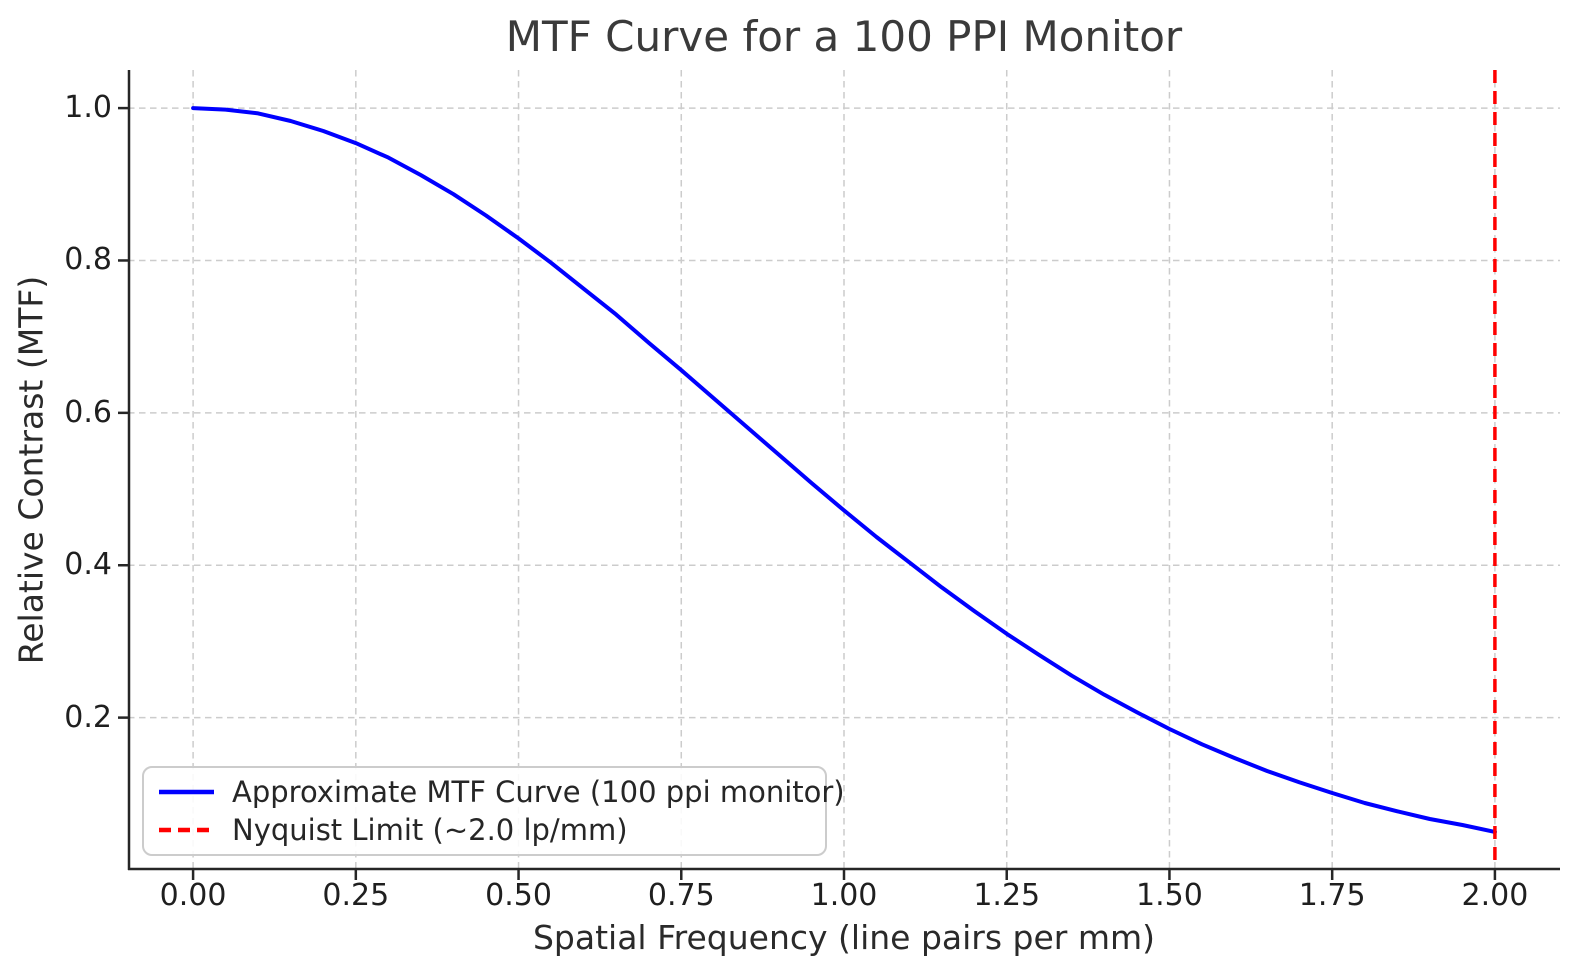 Image resolution: width=1580 pixels, height=980 pixels. Describe the element at coordinates (844, 895) in the screenshot. I see `x-tick-label: 1.00` at that location.